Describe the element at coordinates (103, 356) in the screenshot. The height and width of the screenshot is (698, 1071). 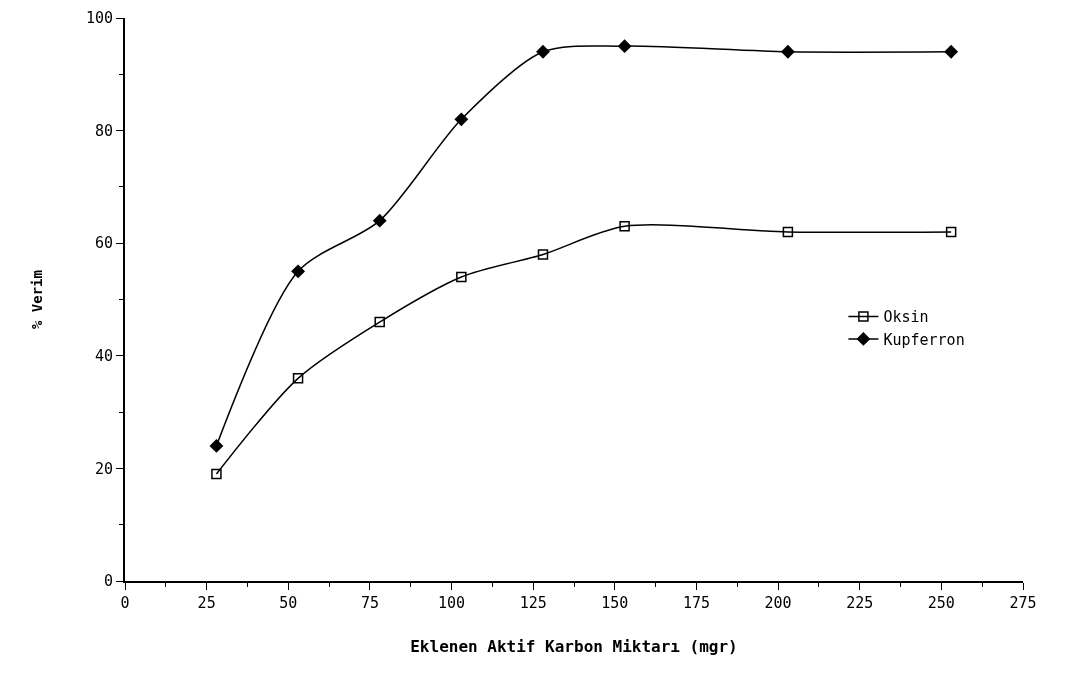
I see `y-tick-label: 40` at that location.